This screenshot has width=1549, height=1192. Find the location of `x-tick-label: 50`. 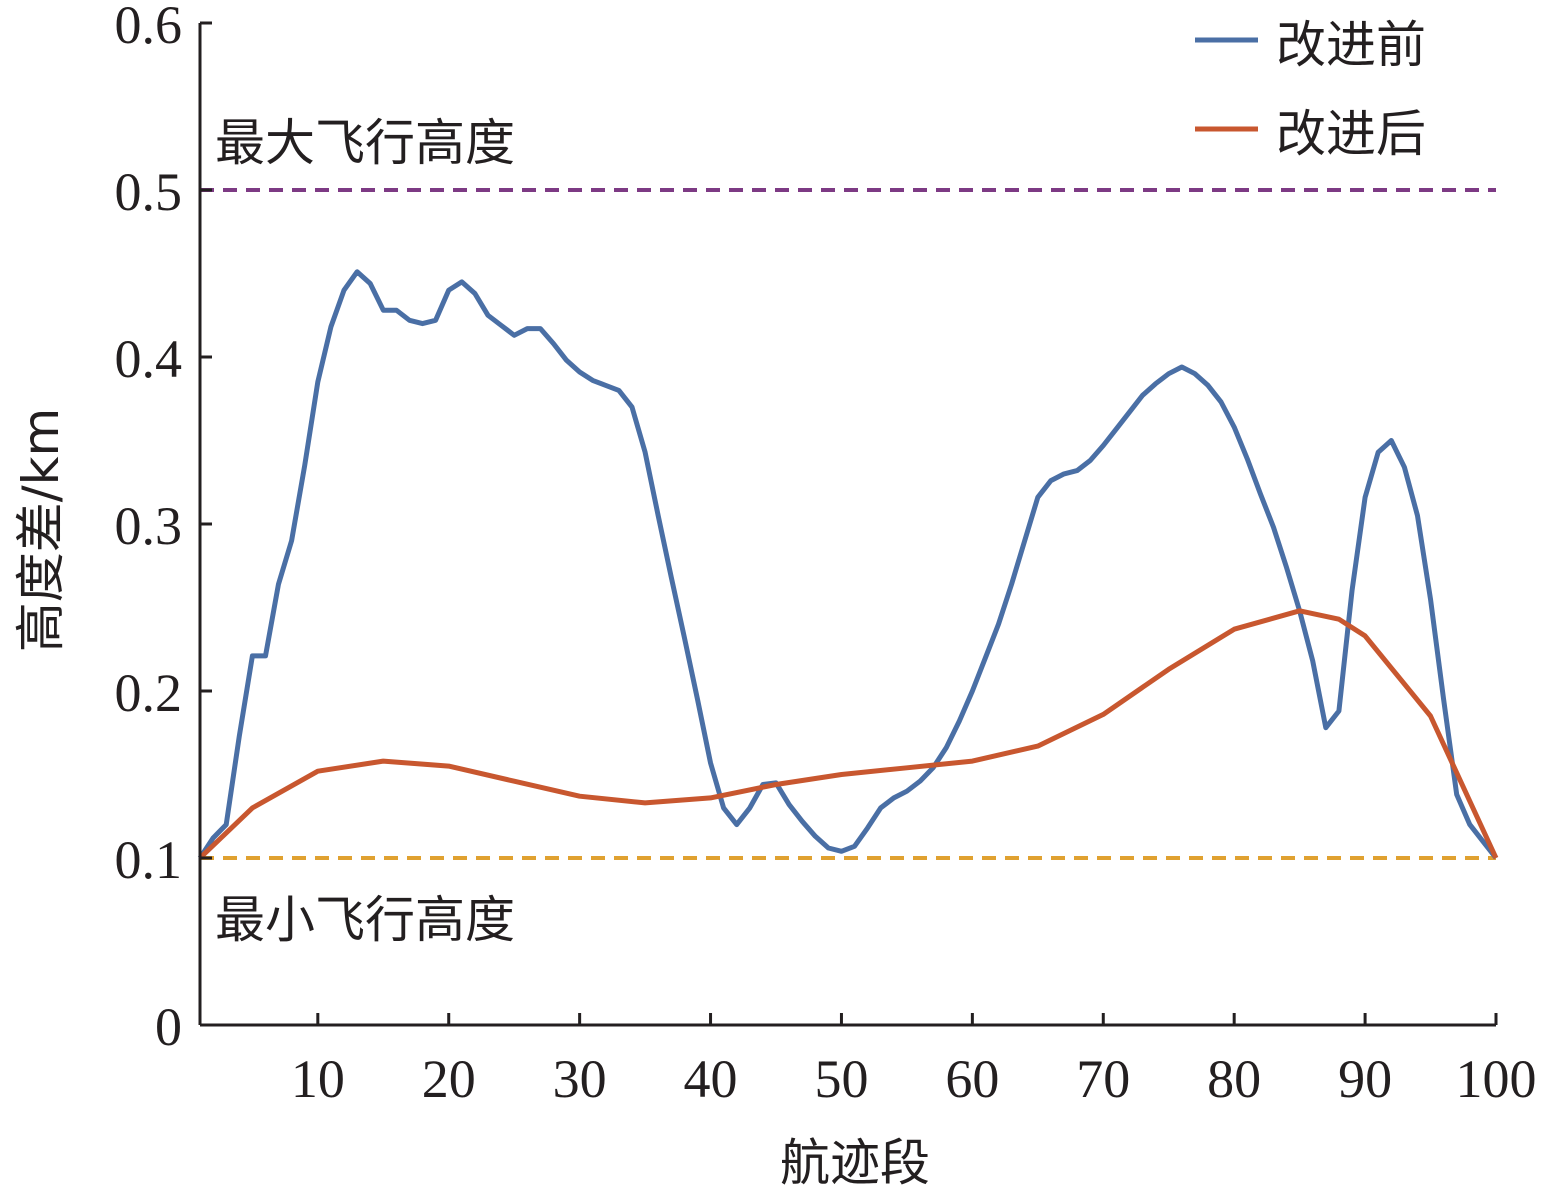

x-tick-label: 50 is located at coordinates (841, 1079).